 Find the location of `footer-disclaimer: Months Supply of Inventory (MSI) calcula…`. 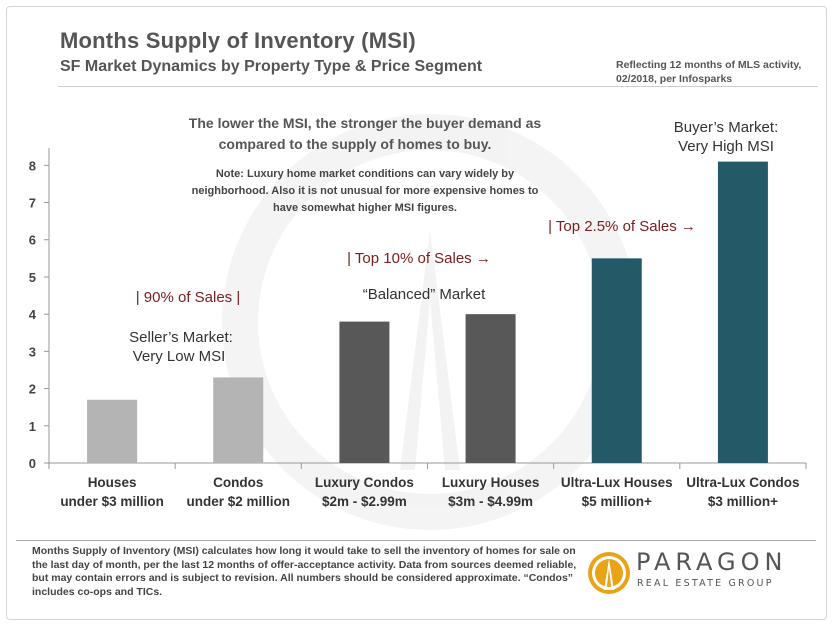

footer-disclaimer: Months Supply of Inventory (MSI) calcula… is located at coordinates (304, 571).